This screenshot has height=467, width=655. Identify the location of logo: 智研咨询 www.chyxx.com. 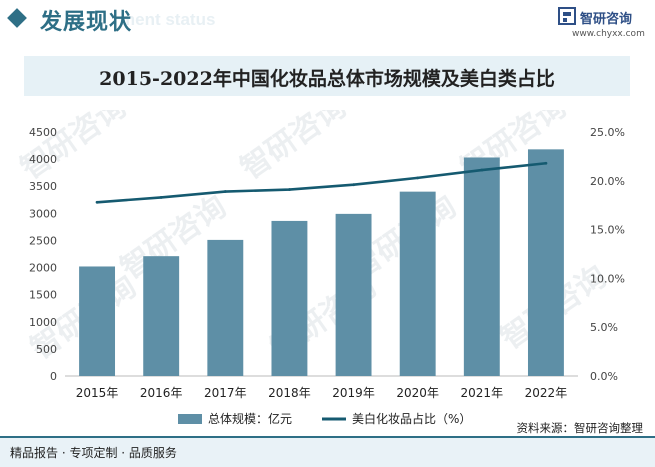
(604, 23).